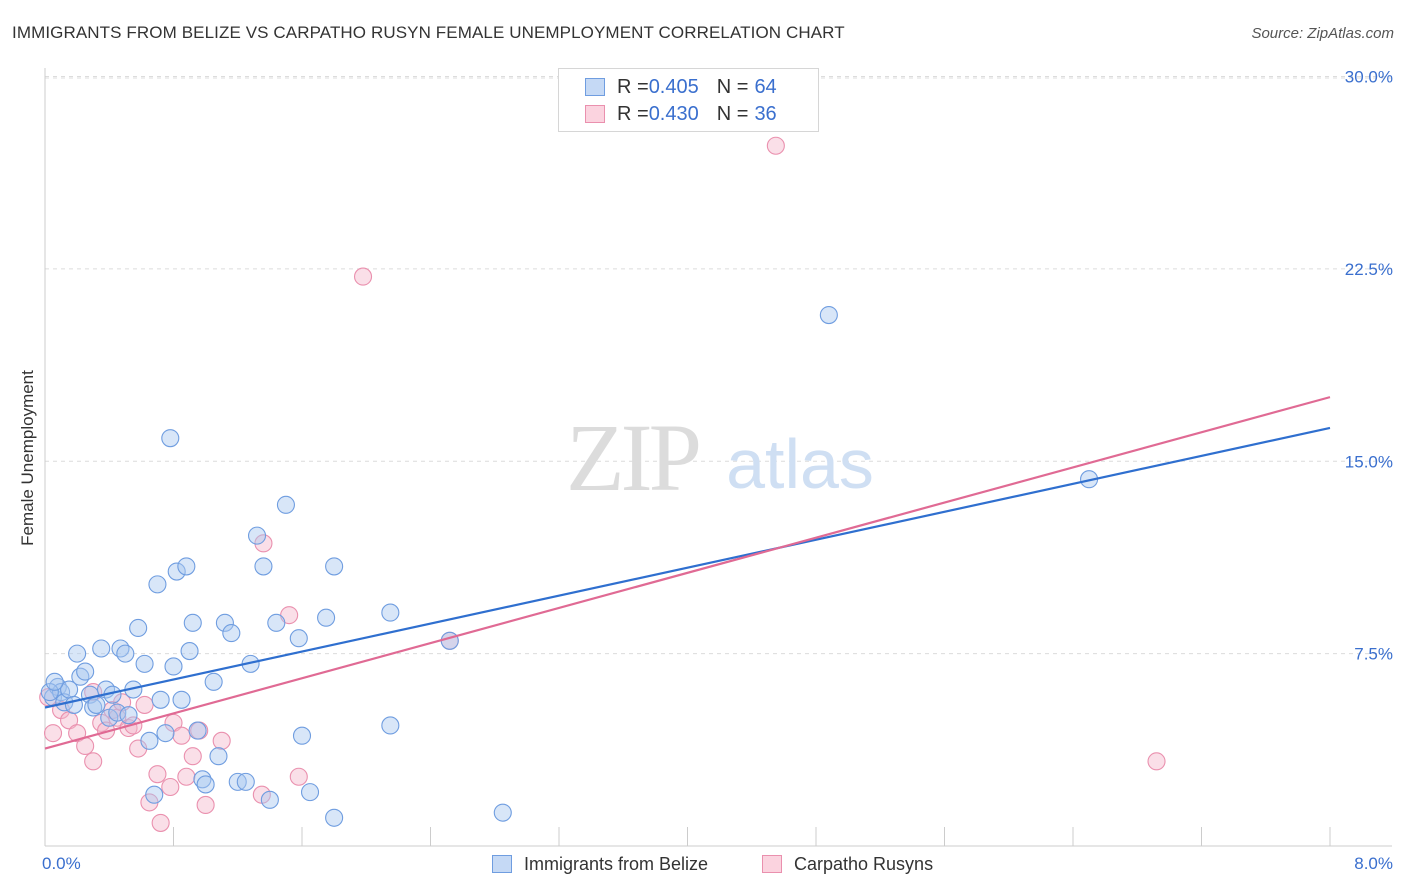  I want to click on y-tick-label: 30.0%, so click(1369, 77).